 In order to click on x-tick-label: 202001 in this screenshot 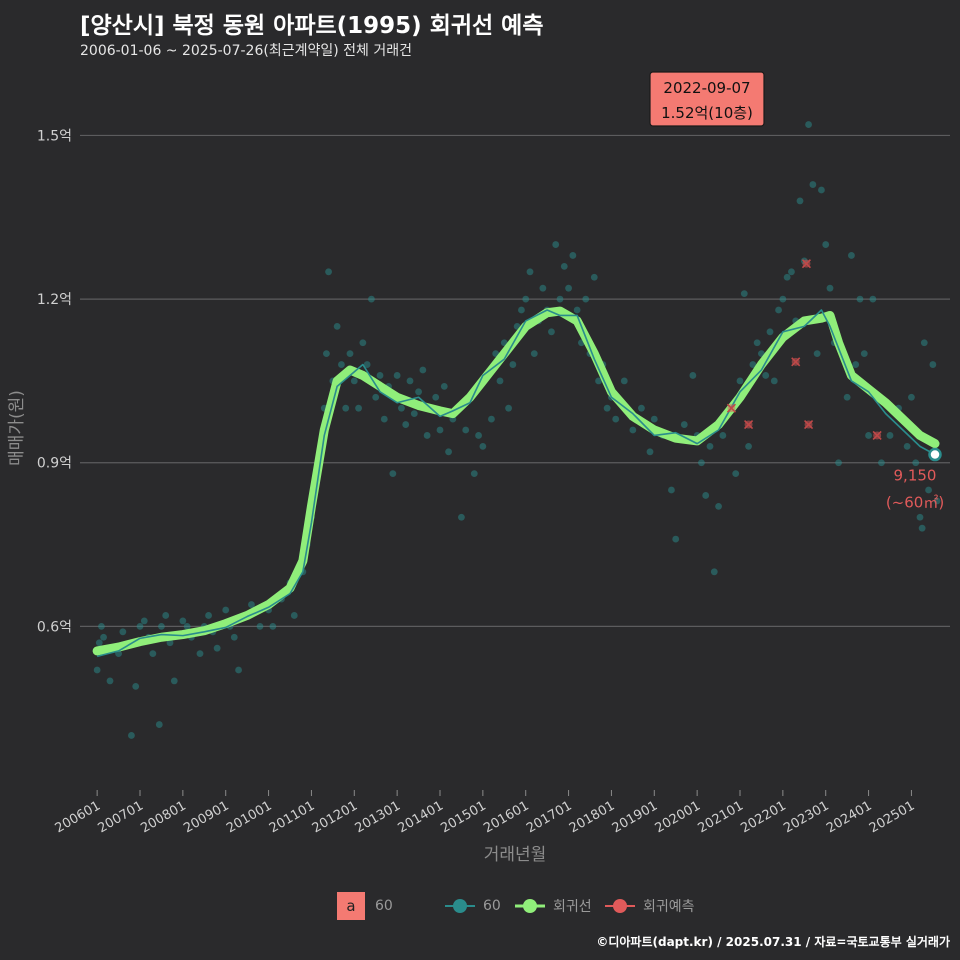, I will do `click(678, 817)`.